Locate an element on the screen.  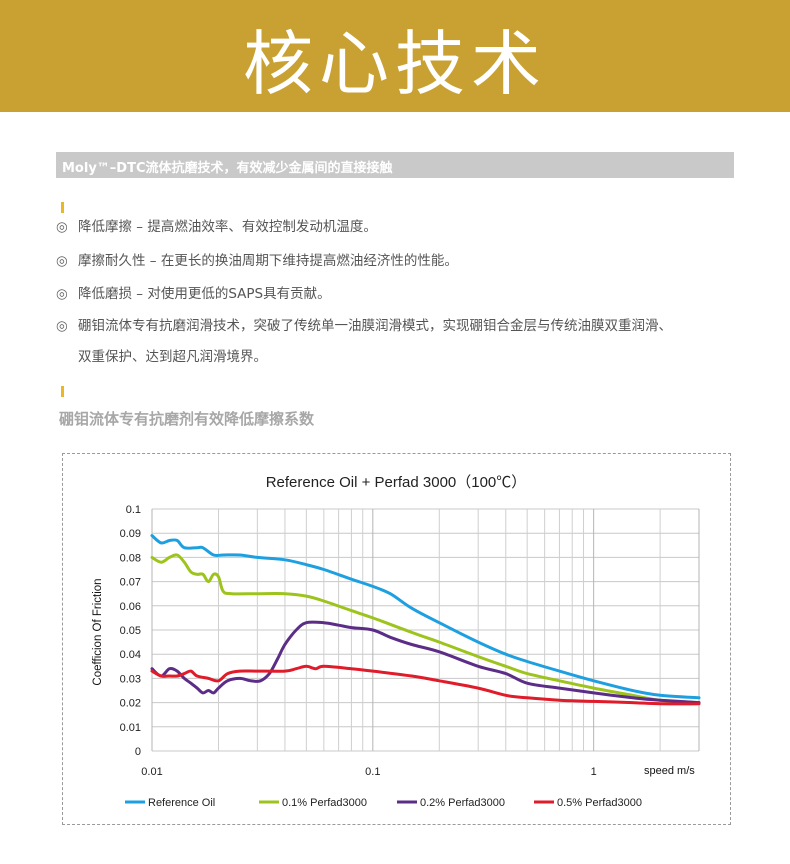
list-item-continuation: 双重保护、达到超凡润滑境界。 is located at coordinates (172, 357).